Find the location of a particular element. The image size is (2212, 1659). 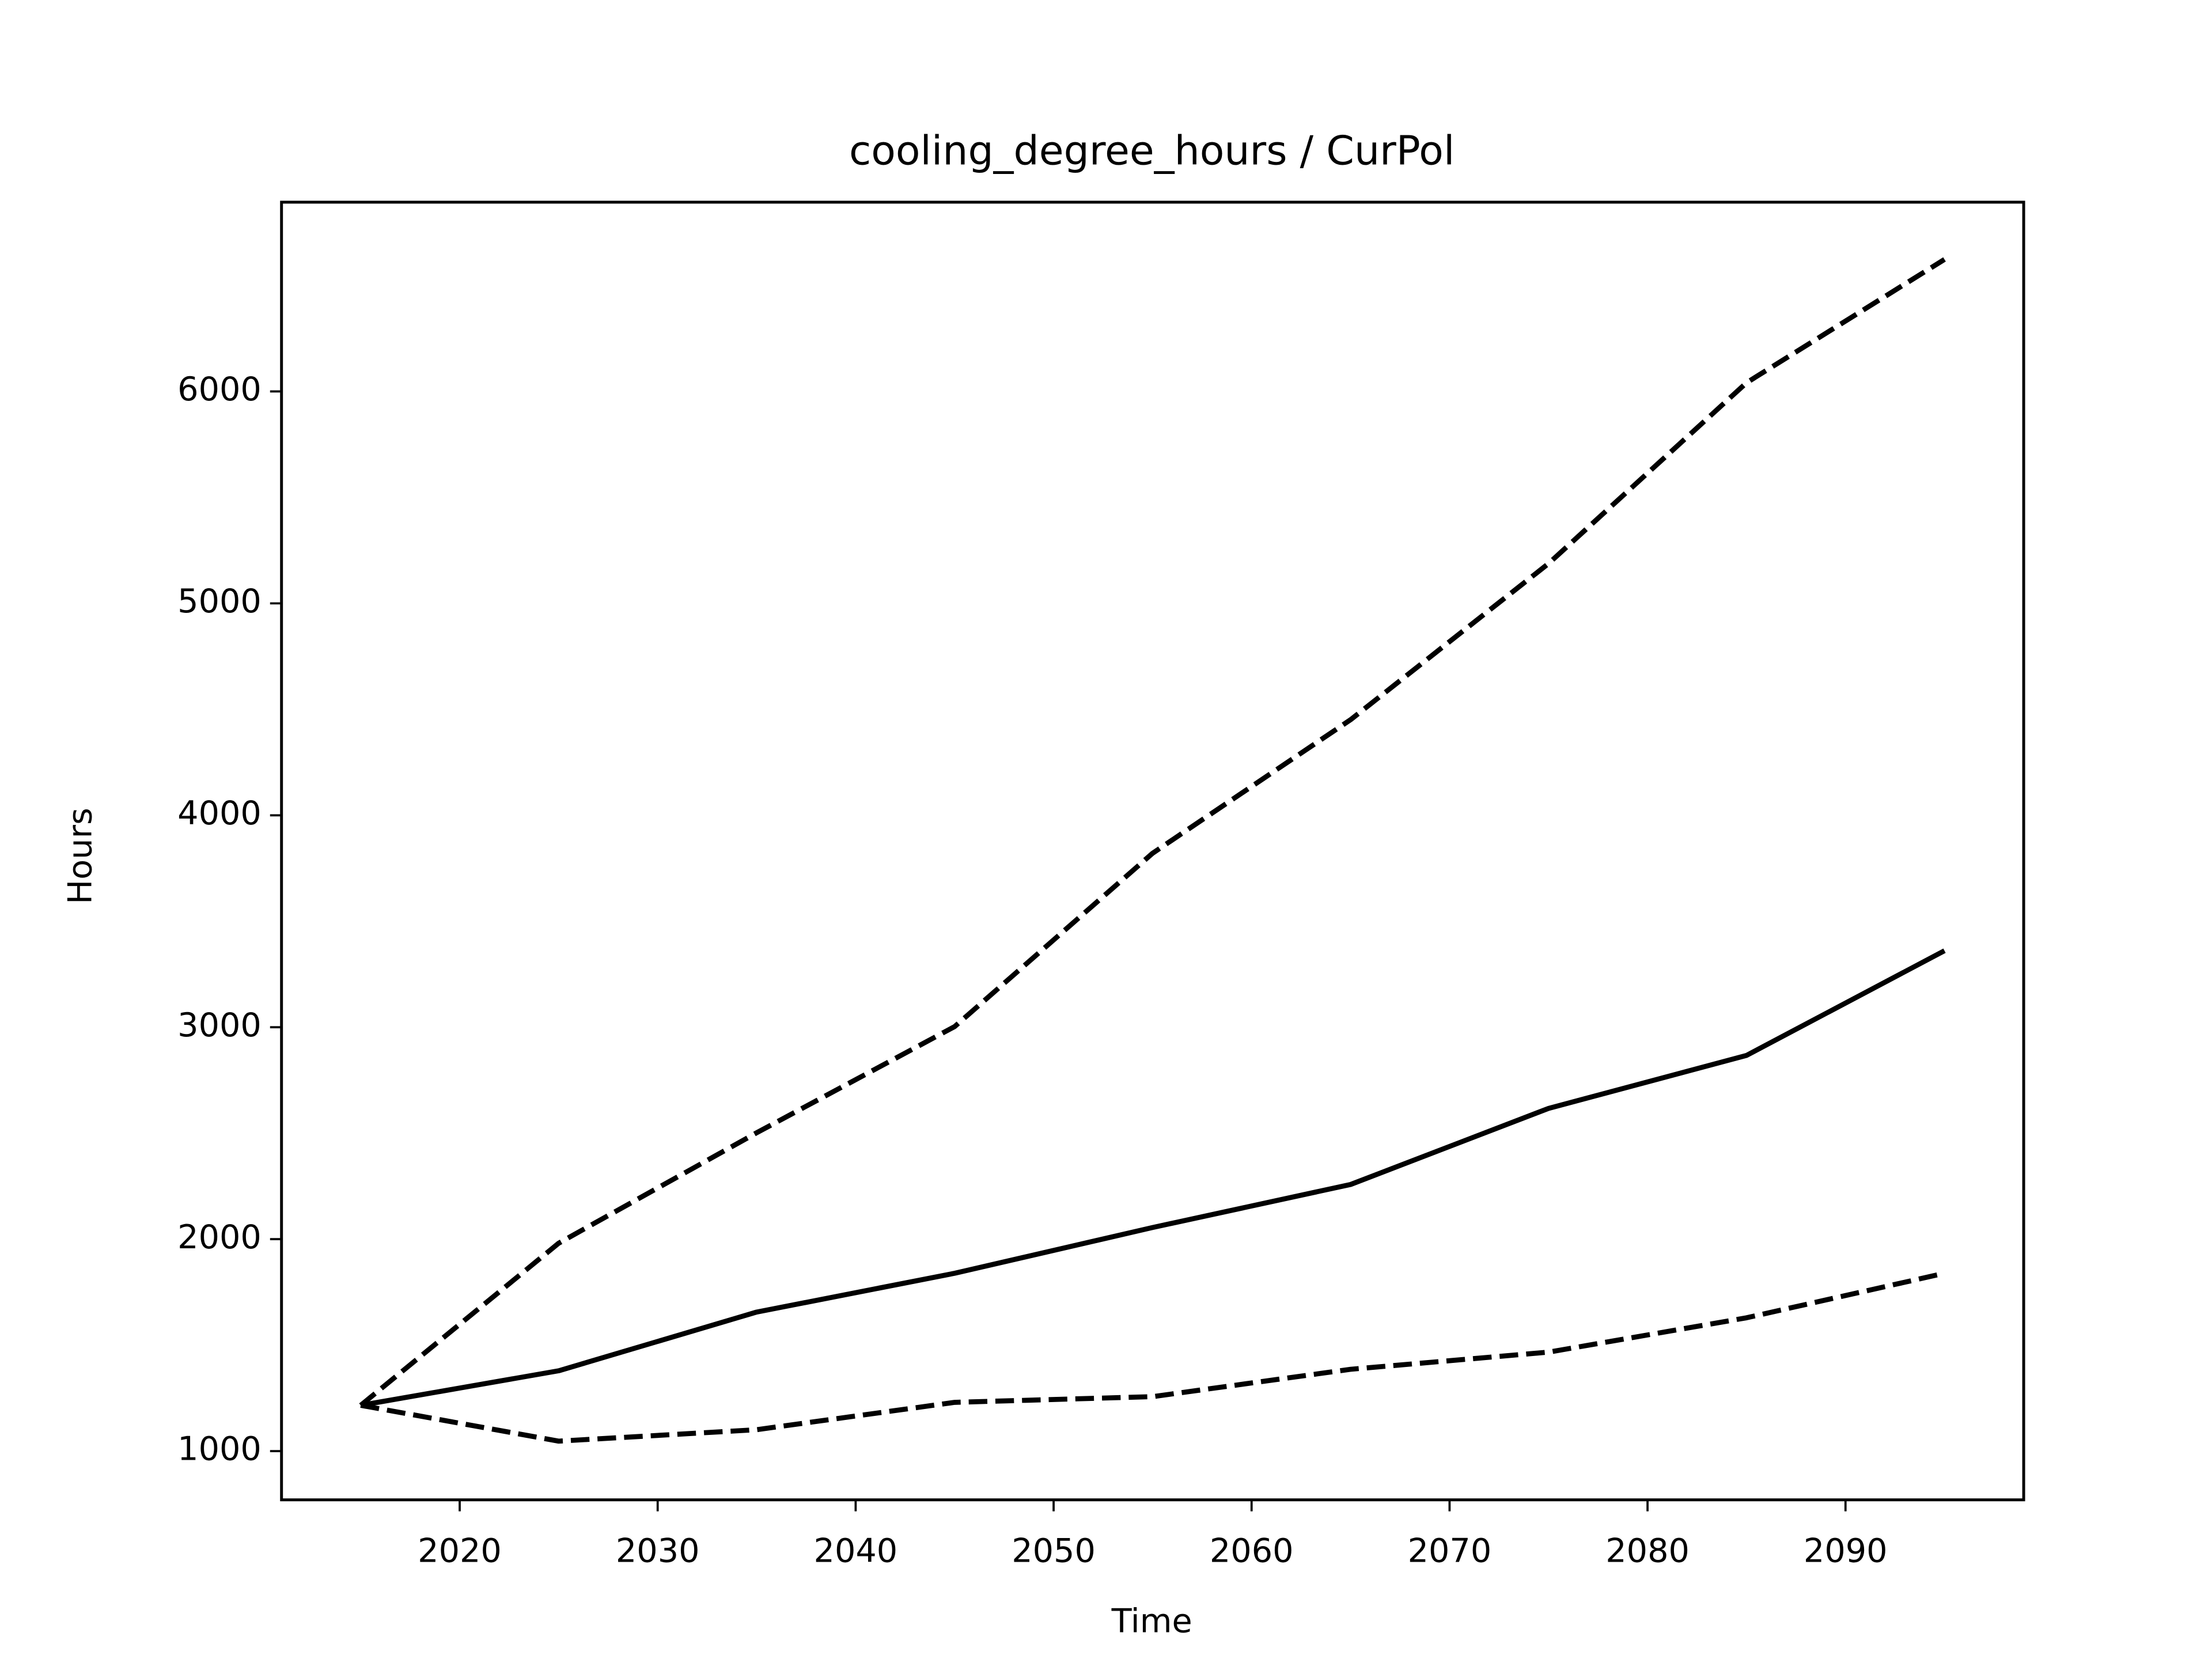

x-tick-label: 2050 is located at coordinates (1054, 1550).